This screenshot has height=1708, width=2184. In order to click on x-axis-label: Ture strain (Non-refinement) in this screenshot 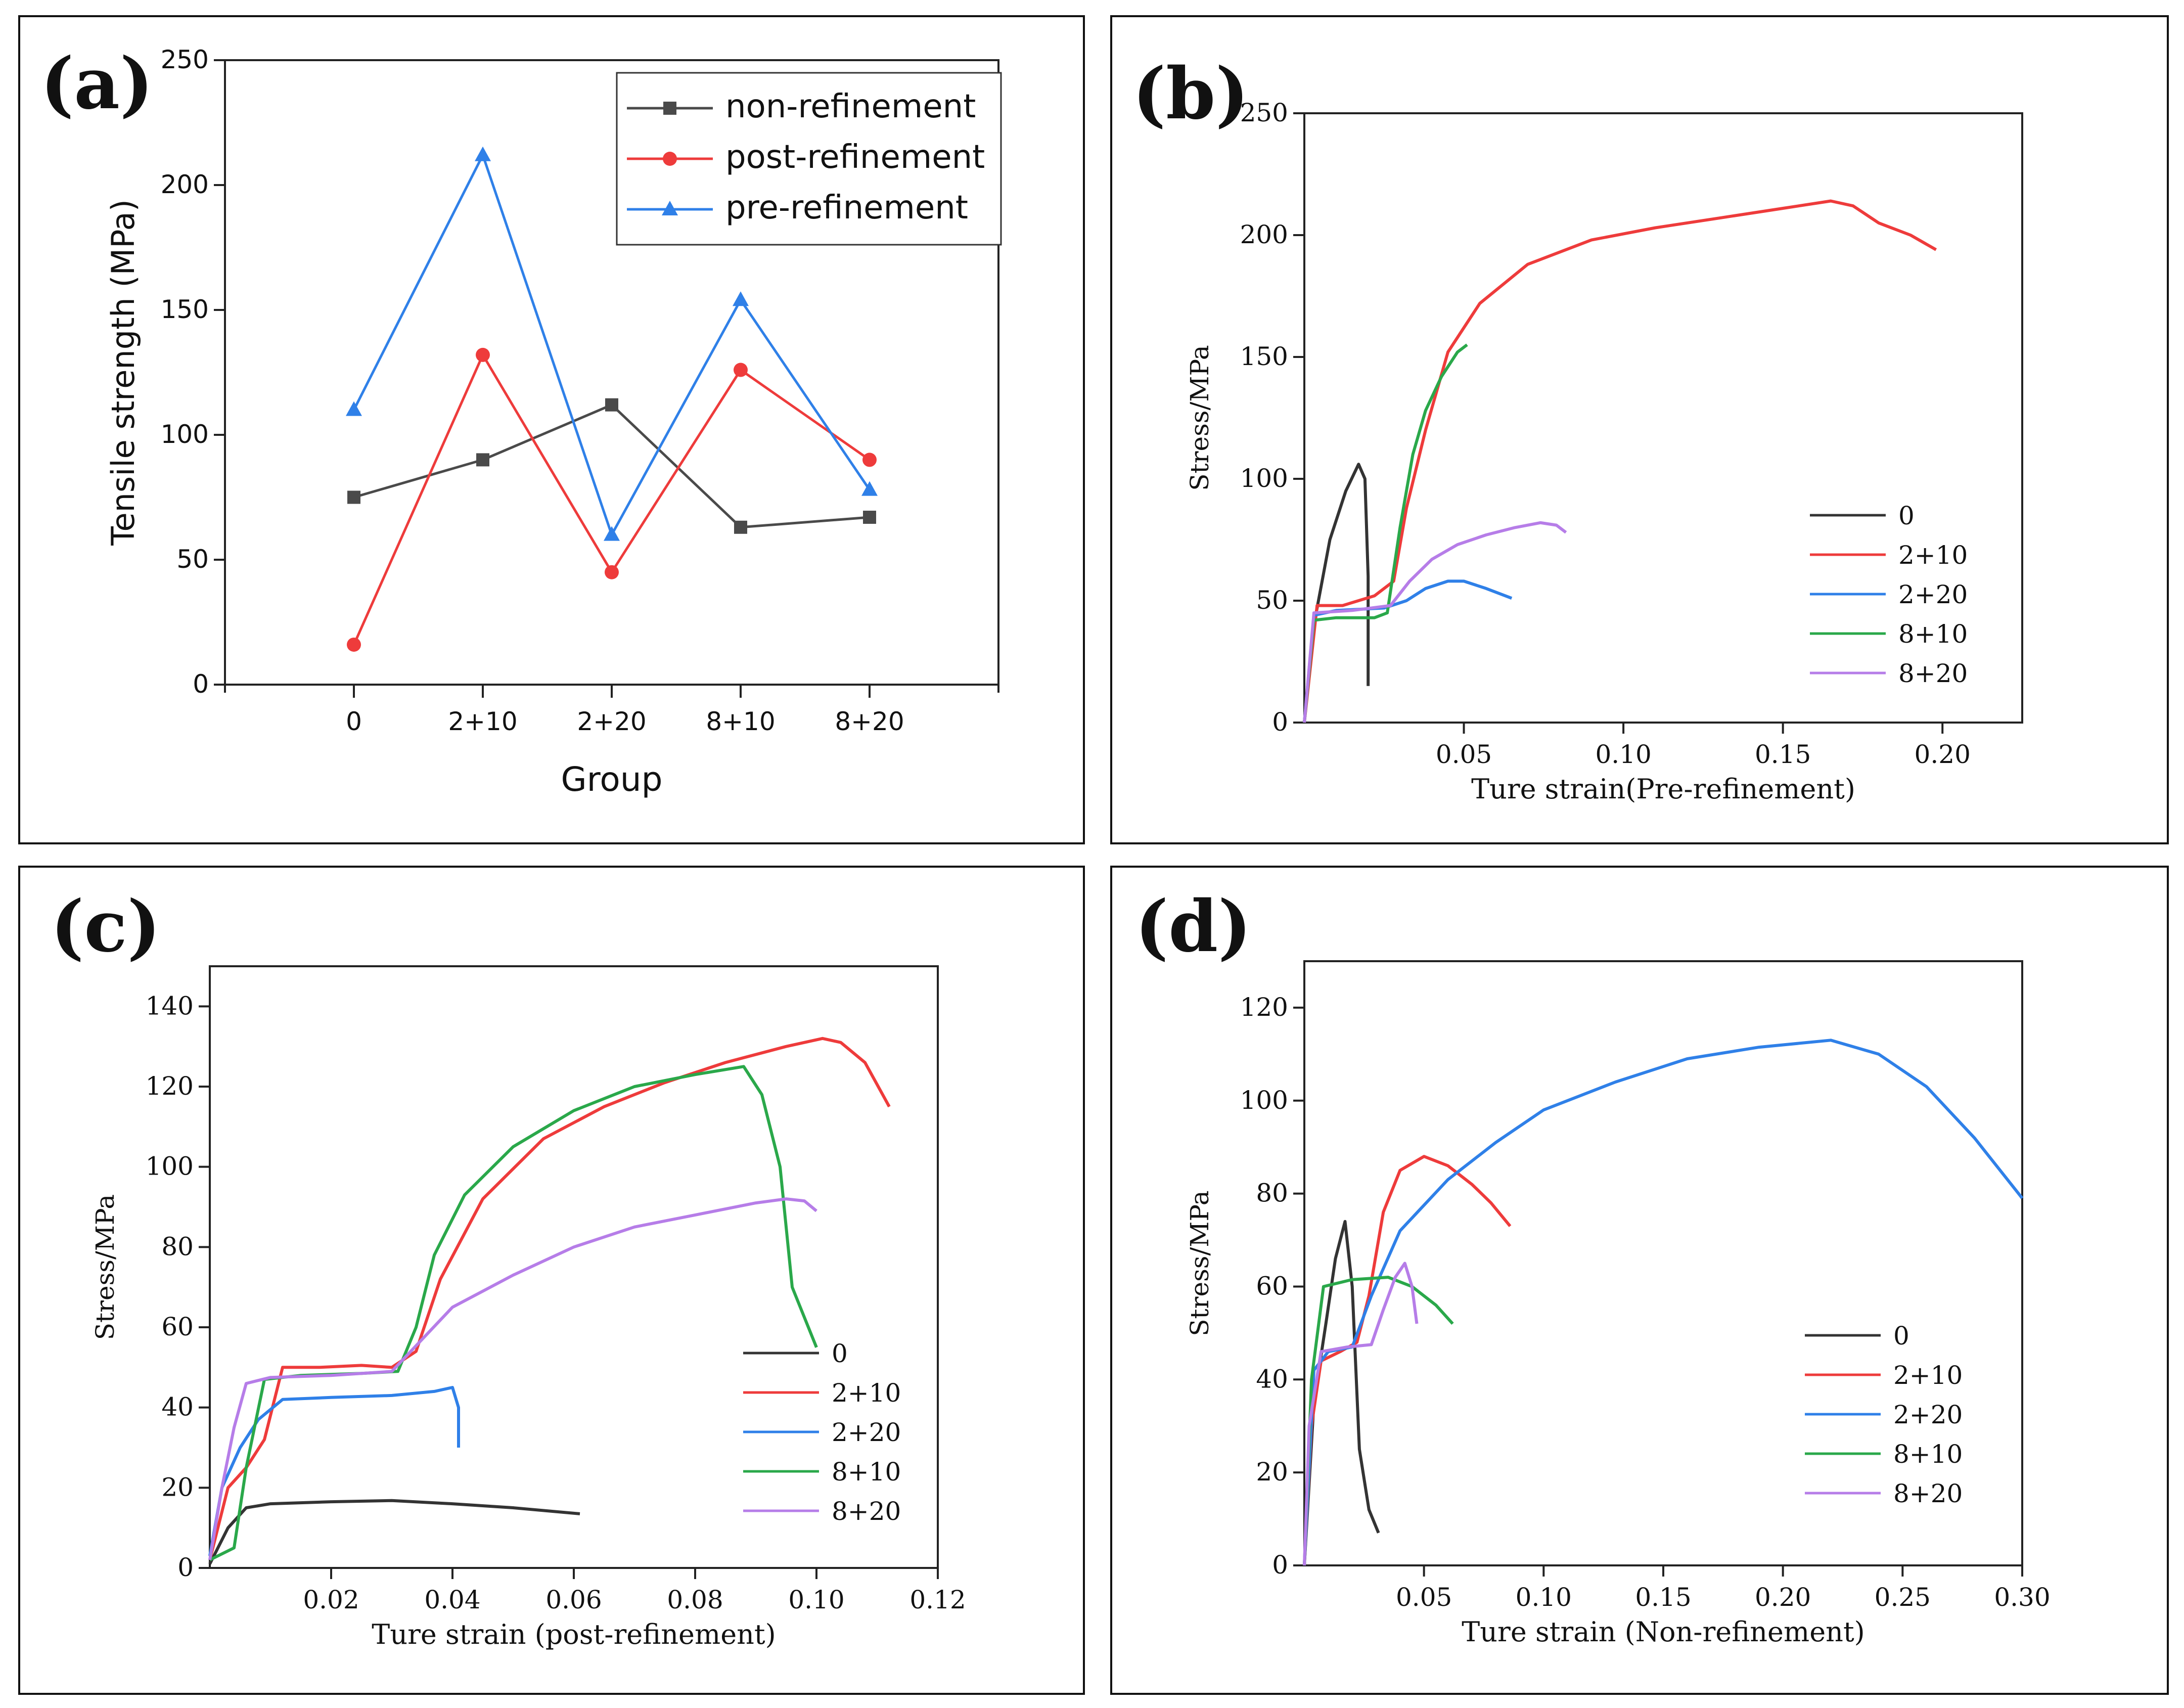, I will do `click(1663, 1632)`.